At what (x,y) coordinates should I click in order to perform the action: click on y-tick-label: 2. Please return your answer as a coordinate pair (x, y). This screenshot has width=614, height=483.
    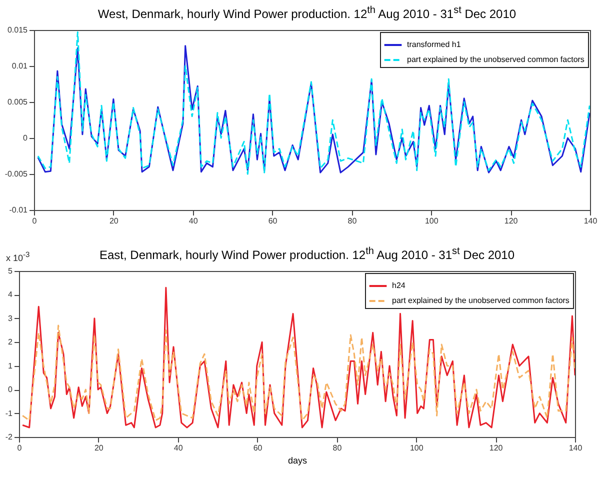
    Looking at the image, I should click on (11, 342).